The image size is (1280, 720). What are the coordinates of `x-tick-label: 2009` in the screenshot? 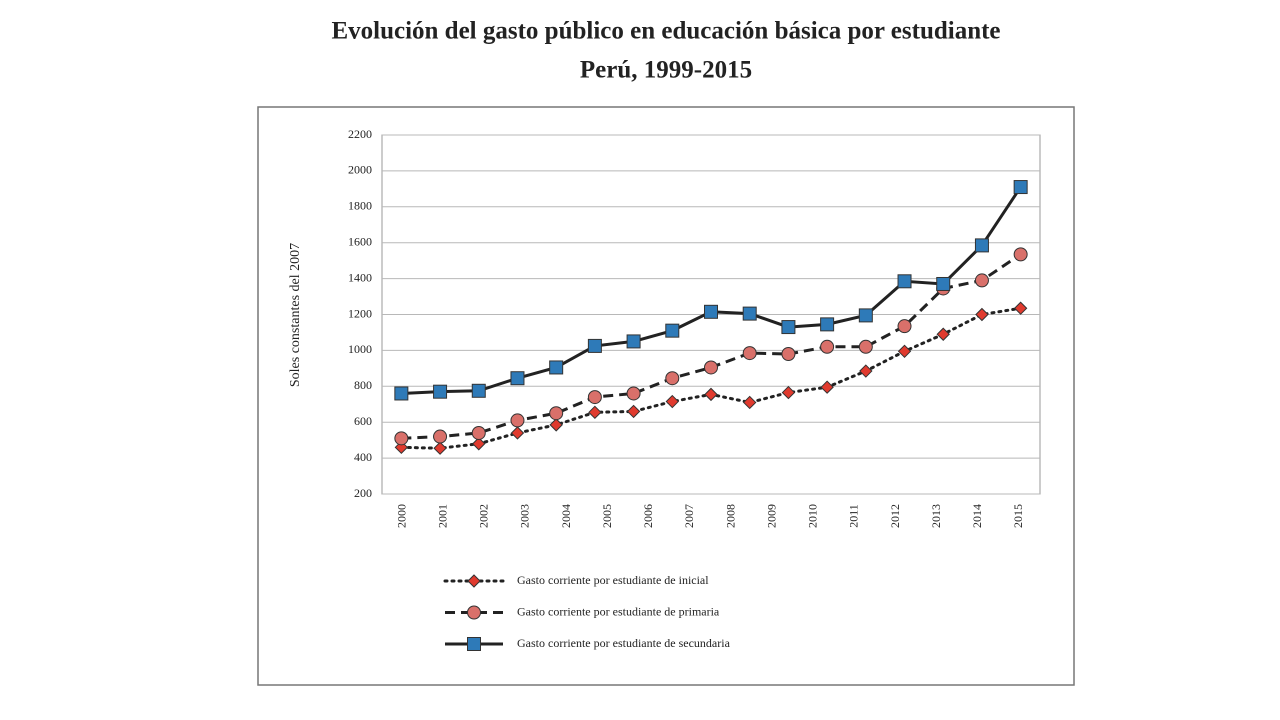 It's located at (771, 516).